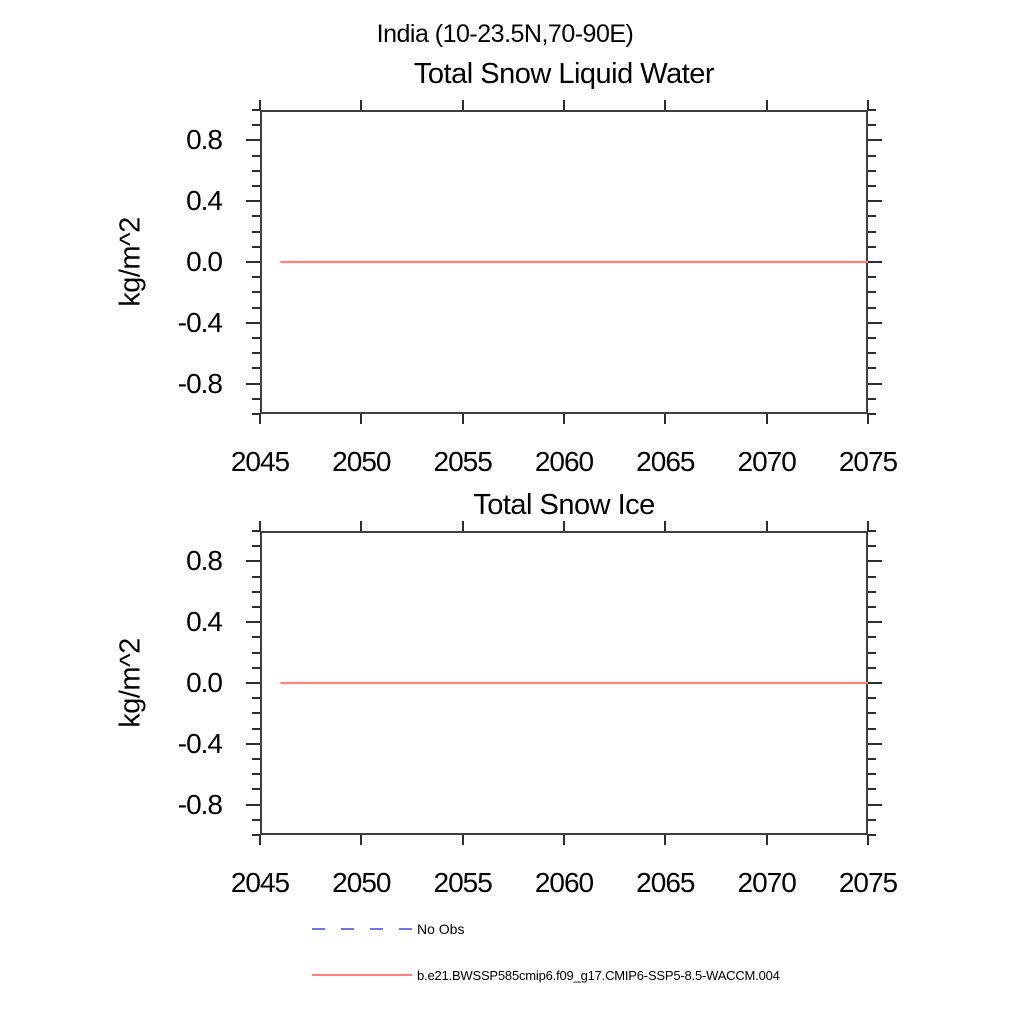 This screenshot has width=1024, height=1024. I want to click on x-tick-label: 2070, so click(767, 882).